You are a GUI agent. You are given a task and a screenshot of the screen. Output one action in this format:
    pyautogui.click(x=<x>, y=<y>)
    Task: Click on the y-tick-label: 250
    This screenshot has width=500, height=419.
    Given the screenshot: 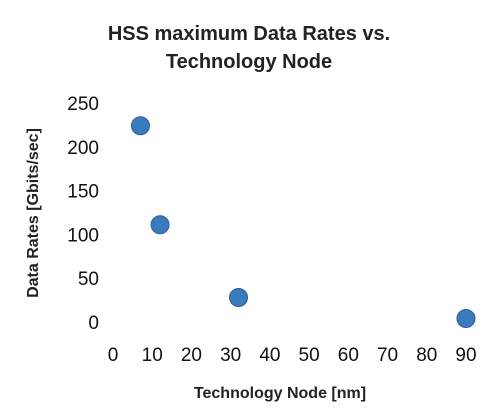 What is the action you would take?
    pyautogui.click(x=83, y=104)
    